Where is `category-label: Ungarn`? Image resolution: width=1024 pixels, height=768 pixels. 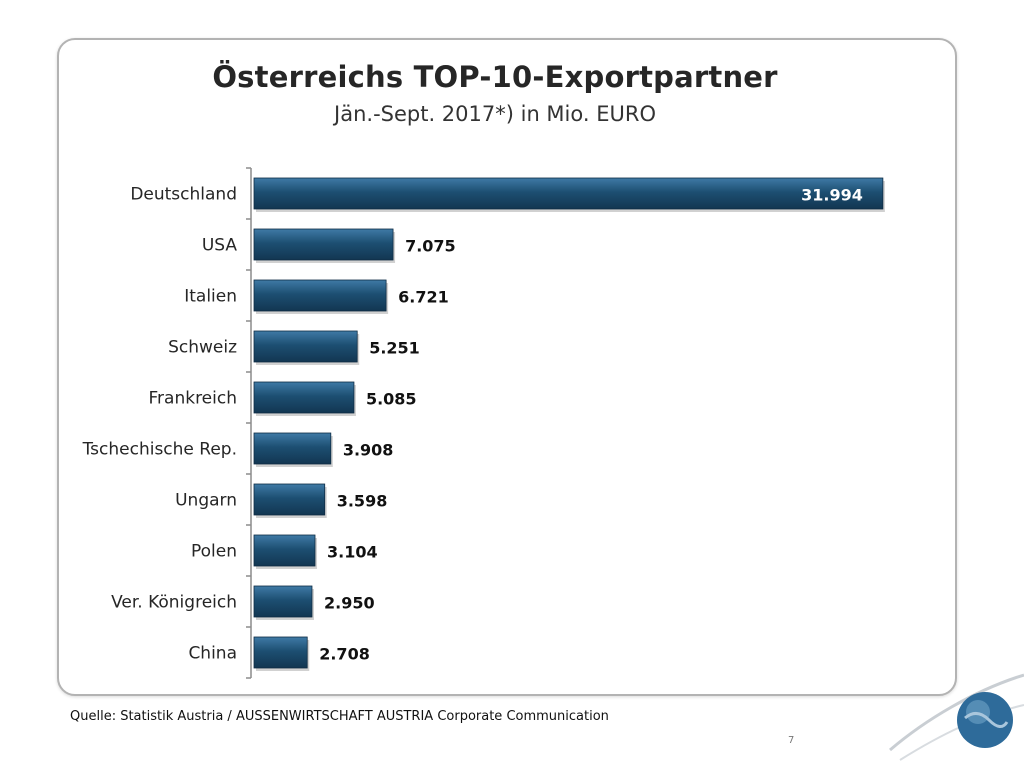 category-label: Ungarn is located at coordinates (206, 501).